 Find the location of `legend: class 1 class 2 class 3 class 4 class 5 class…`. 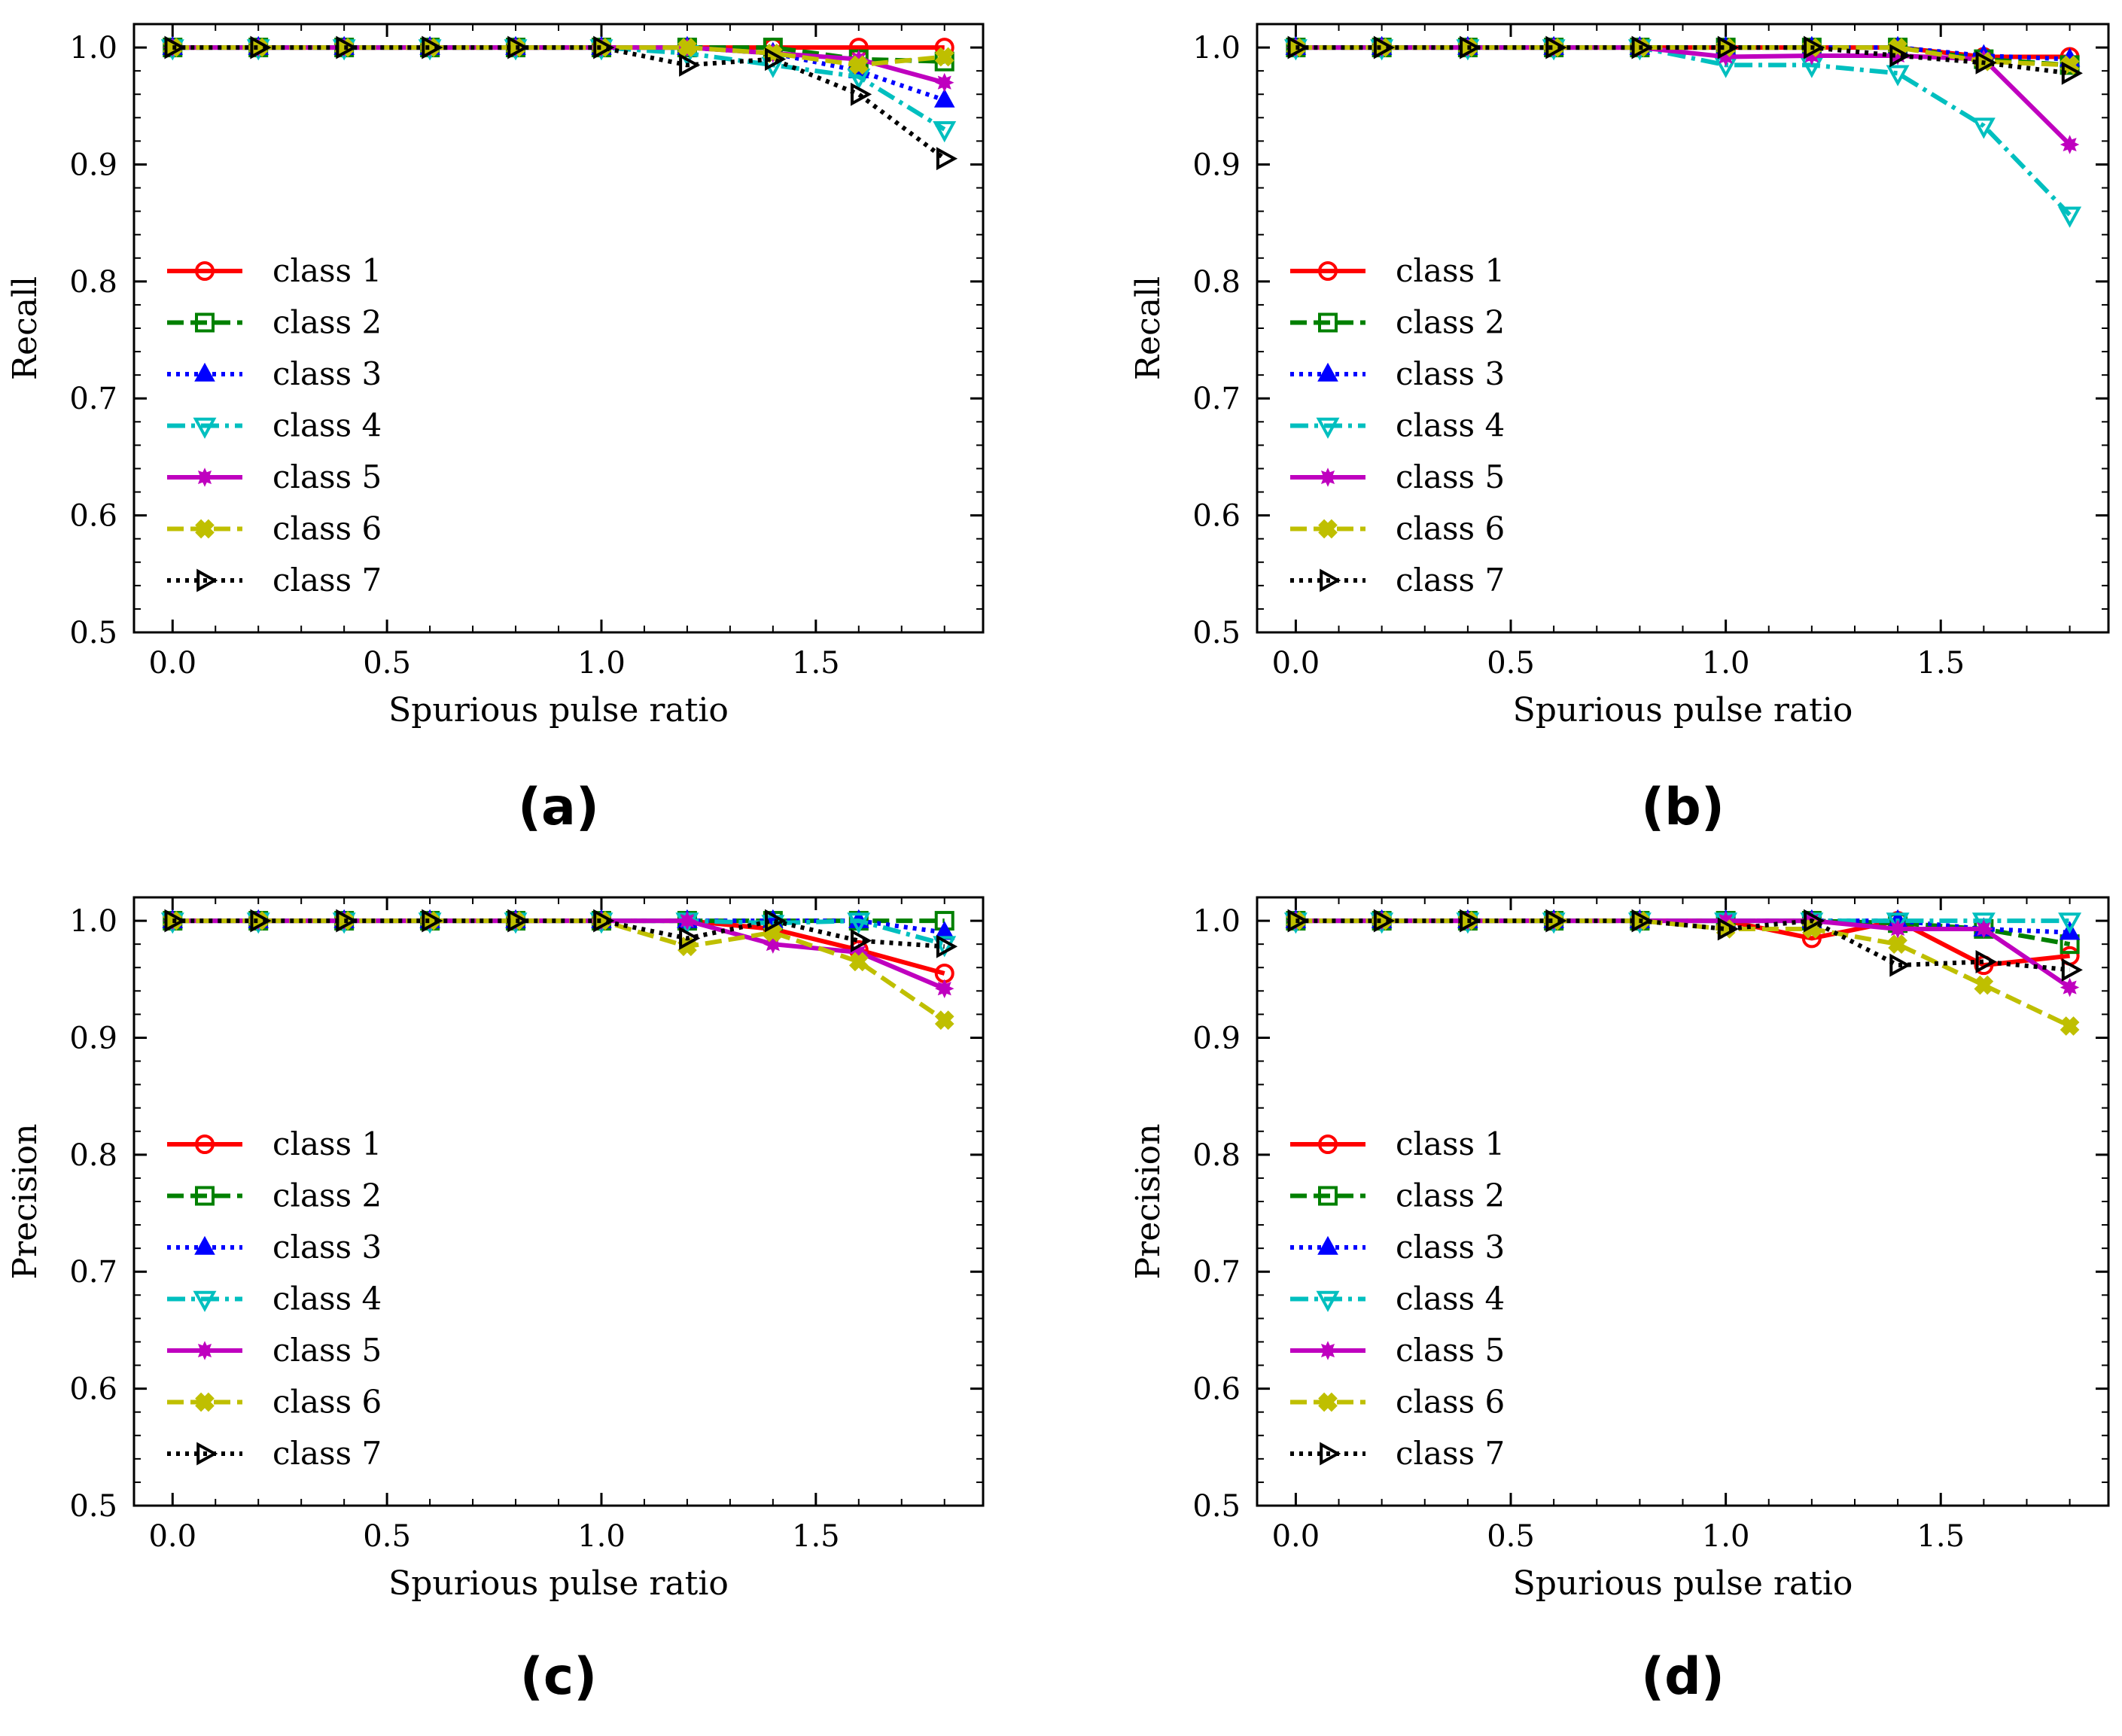

legend: class 1 class 2 class 3 class 4 class 5 class… is located at coordinates (275, 1298).